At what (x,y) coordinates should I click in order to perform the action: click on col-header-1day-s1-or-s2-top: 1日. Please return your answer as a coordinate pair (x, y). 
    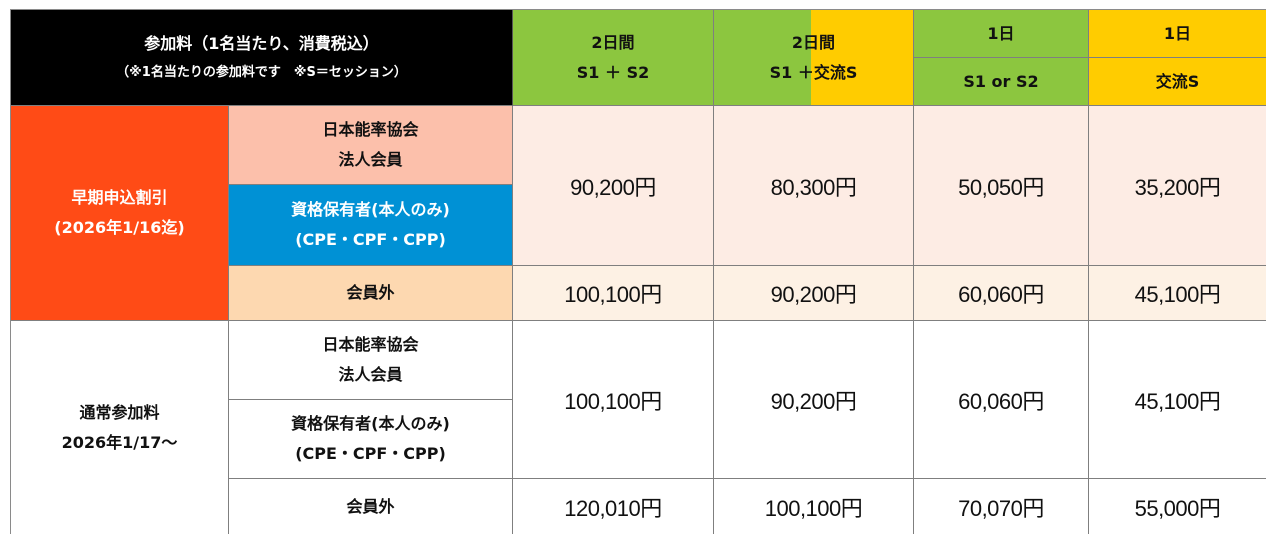
    Looking at the image, I should click on (1001, 34).